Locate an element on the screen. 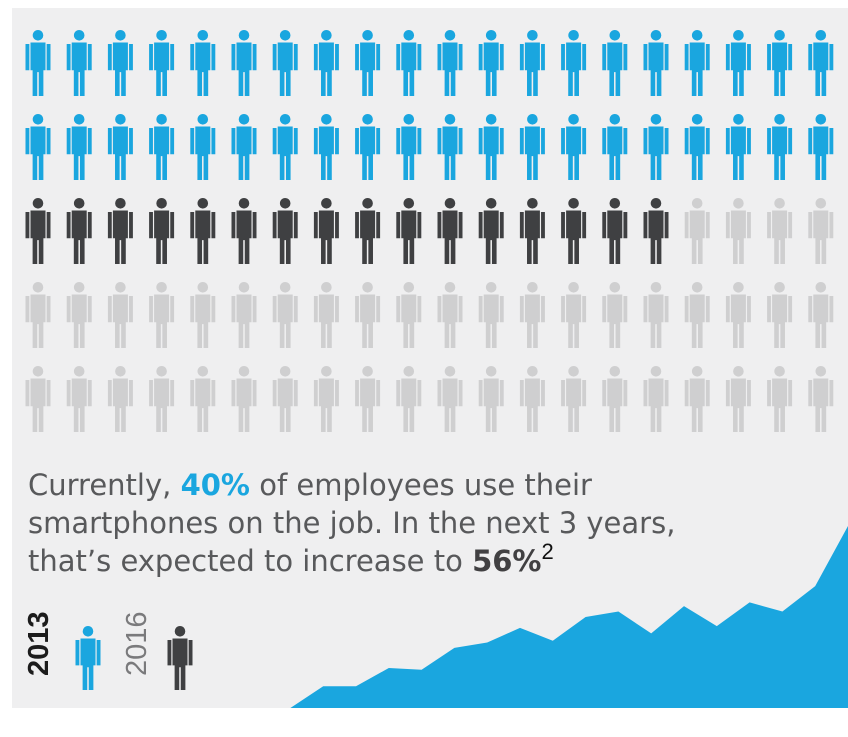  legend-year-current: 2013 is located at coordinates (39, 643).